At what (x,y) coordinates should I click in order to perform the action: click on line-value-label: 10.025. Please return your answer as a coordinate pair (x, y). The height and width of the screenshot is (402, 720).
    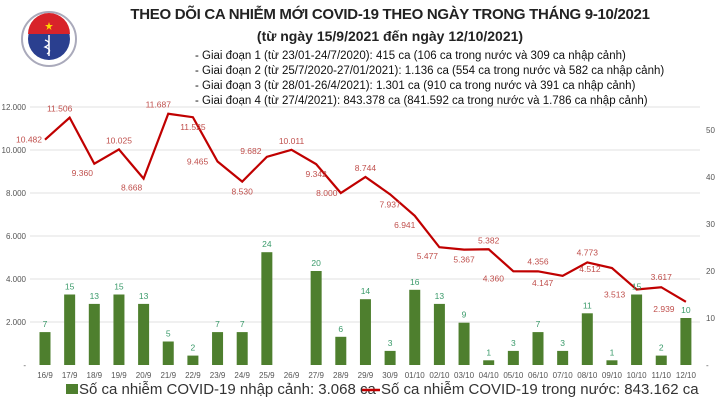
    Looking at the image, I should click on (119, 140).